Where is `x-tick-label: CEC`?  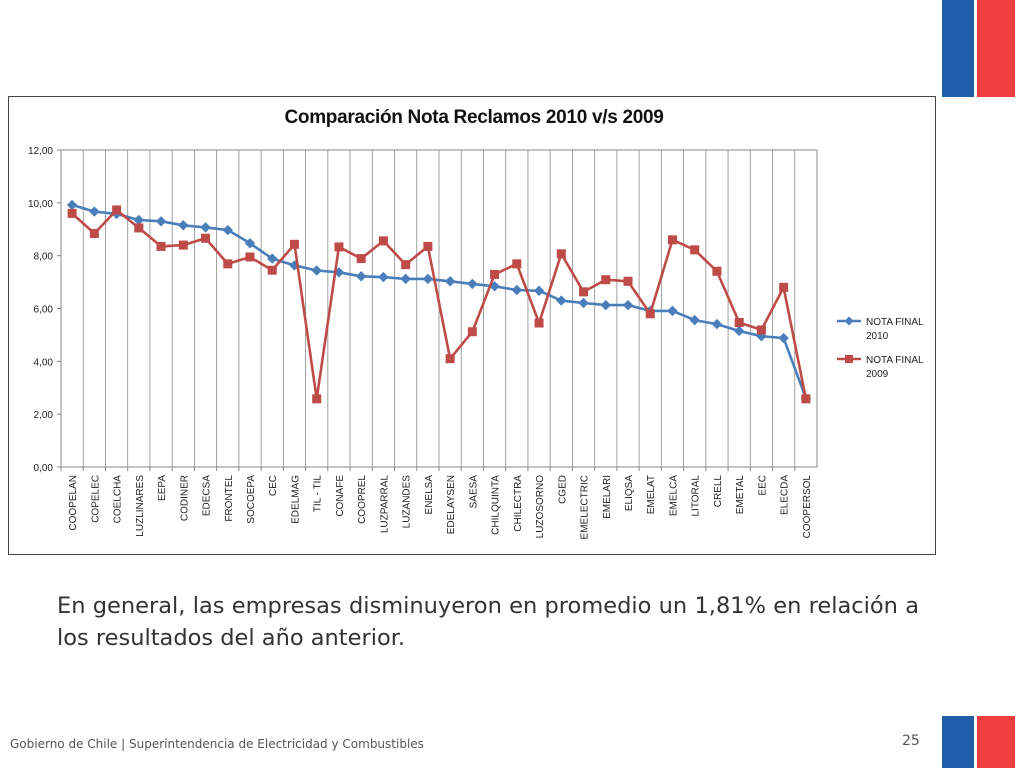 x-tick-label: CEC is located at coordinates (273, 485).